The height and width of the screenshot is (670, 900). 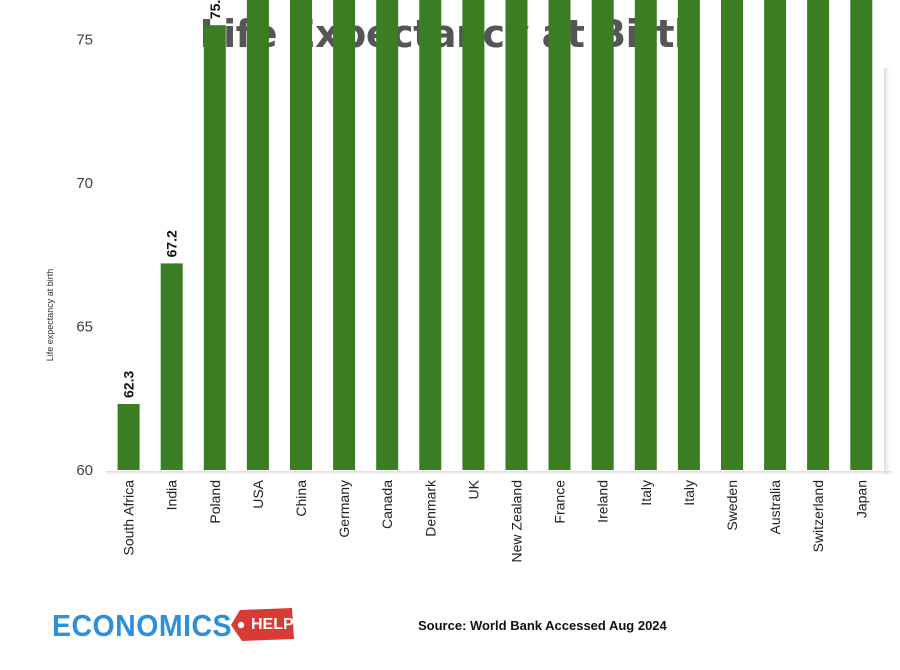 I want to click on value-label: 67.2, so click(x=172, y=243).